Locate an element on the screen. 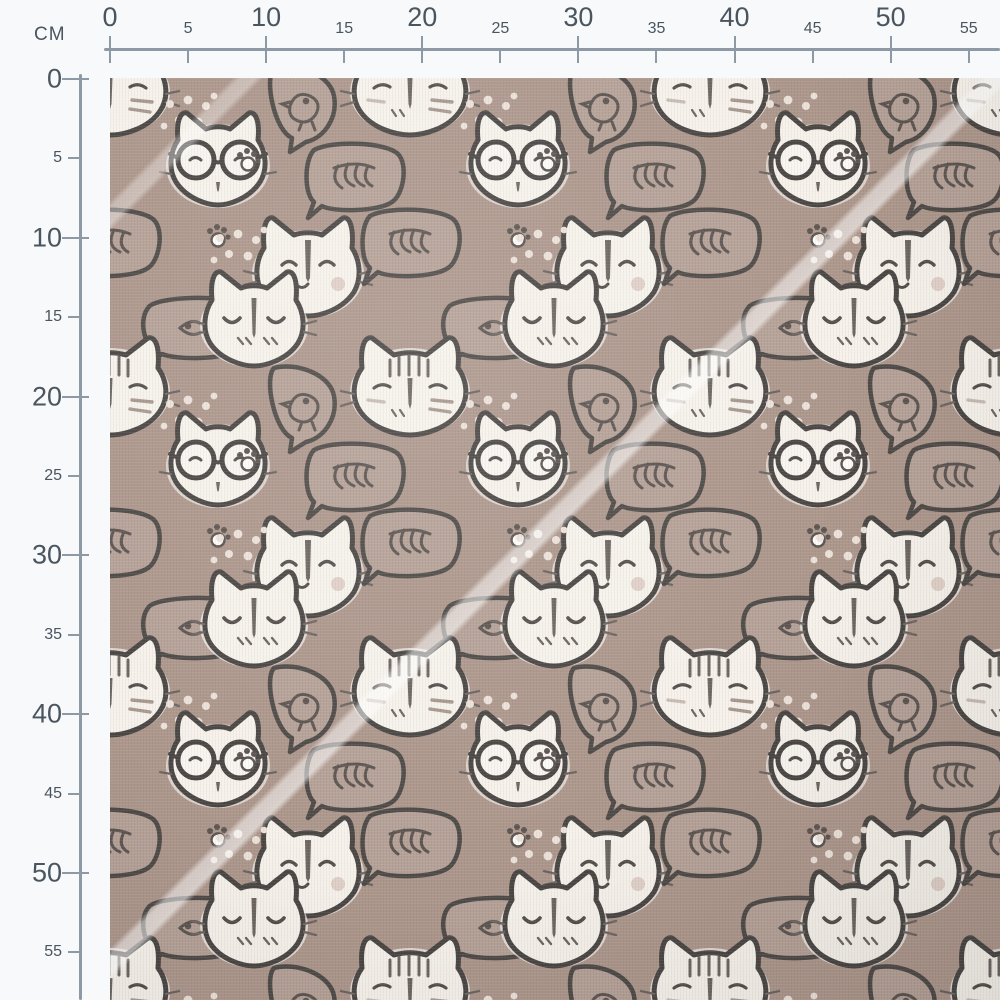  h-label-0: 0 is located at coordinates (110, 17).